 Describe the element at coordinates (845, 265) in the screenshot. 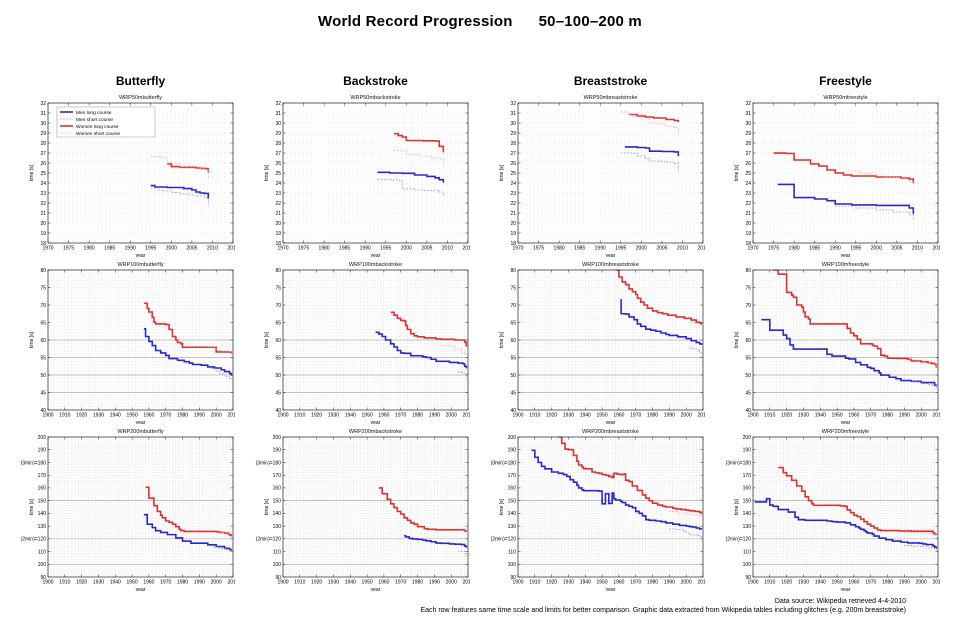

I see `chart-title: WRP100mfreestyle` at that location.